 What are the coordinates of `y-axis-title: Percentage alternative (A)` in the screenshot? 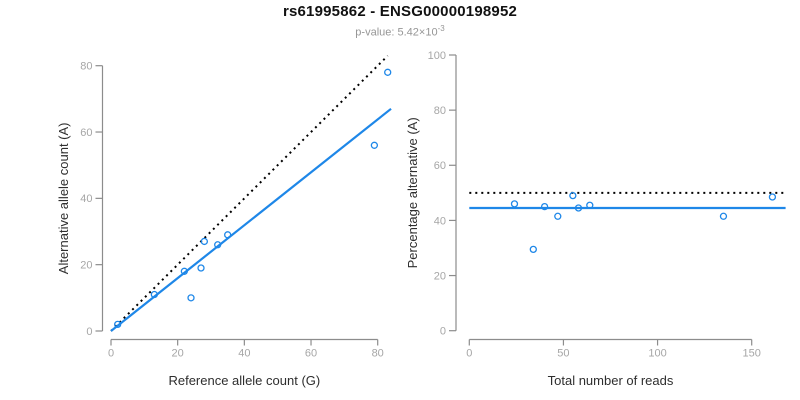 It's located at (412, 192).